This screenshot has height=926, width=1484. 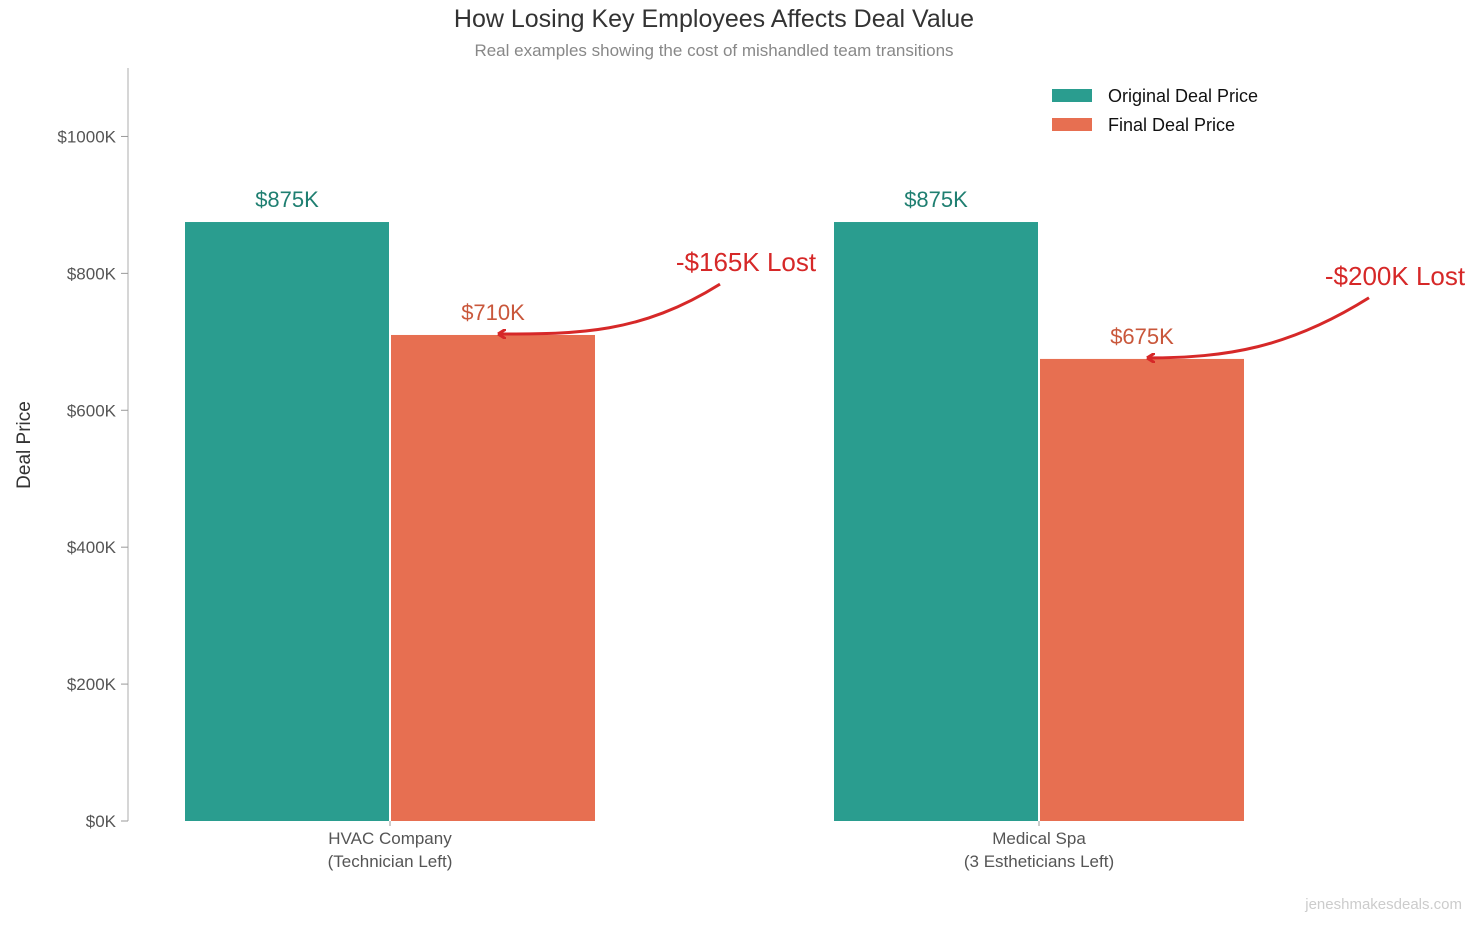 I want to click on x-tick-label: (3 Estheticians Left), so click(x=1039, y=861).